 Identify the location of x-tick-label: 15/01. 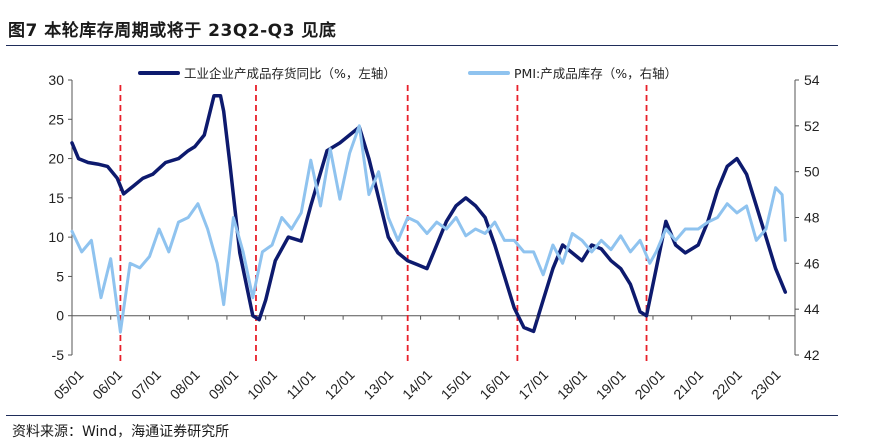
(456, 384).